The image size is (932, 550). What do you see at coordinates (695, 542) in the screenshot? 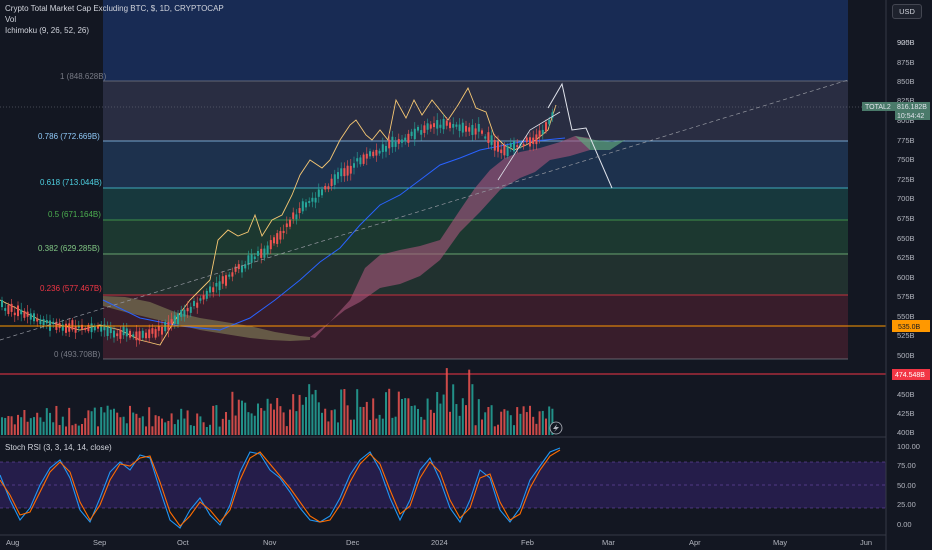
I see `svg-text: Apr` at bounding box center [695, 542].